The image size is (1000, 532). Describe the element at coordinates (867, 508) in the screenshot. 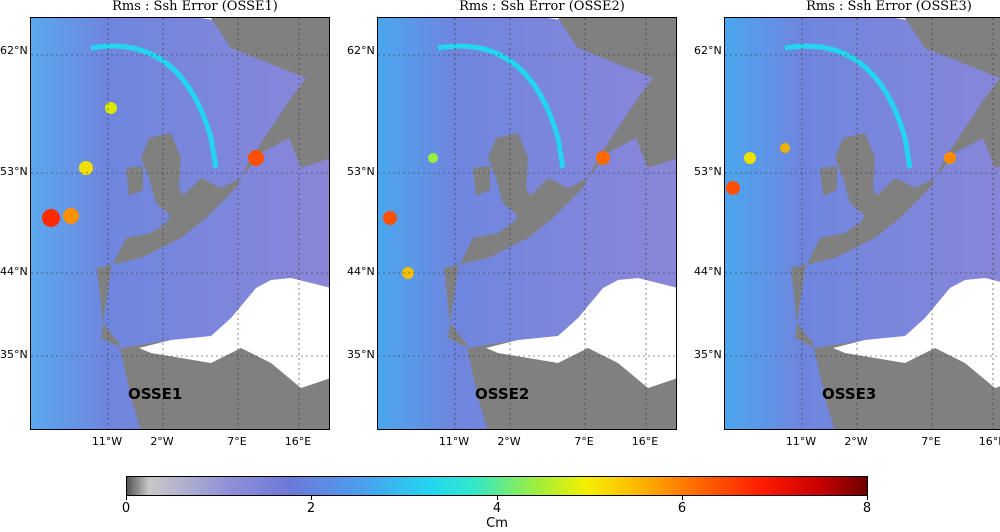

I see `colorbar-label-8: 8` at that location.